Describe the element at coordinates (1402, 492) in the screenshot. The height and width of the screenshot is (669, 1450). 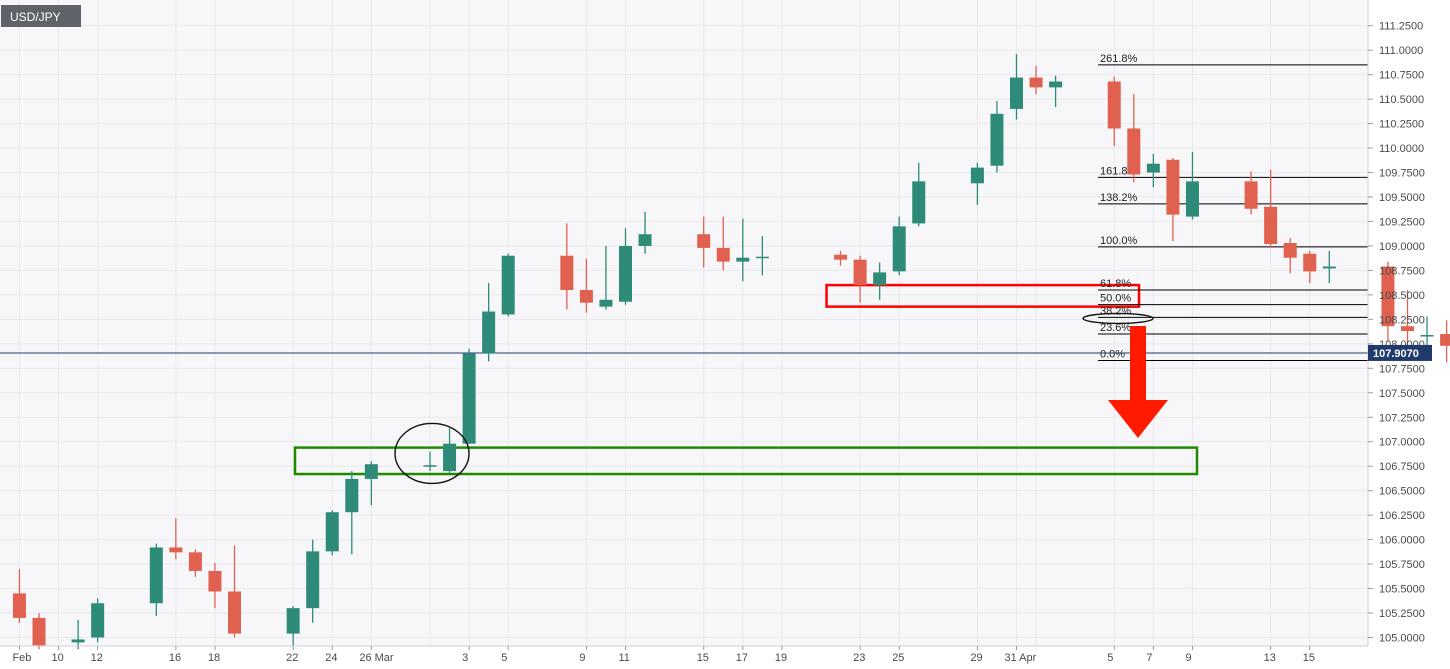
I see `y-tick-label: 106.5000` at that location.